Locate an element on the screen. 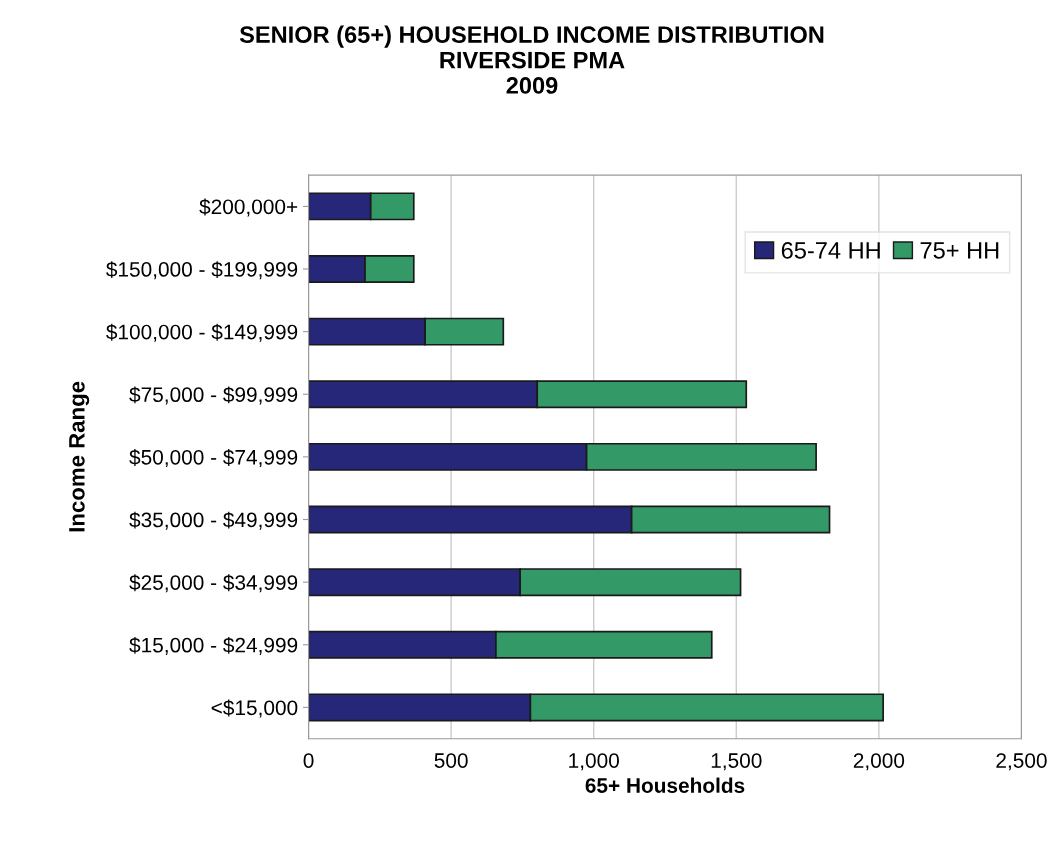 This screenshot has width=1064, height=854. x-tick-label: 0 is located at coordinates (308, 760).